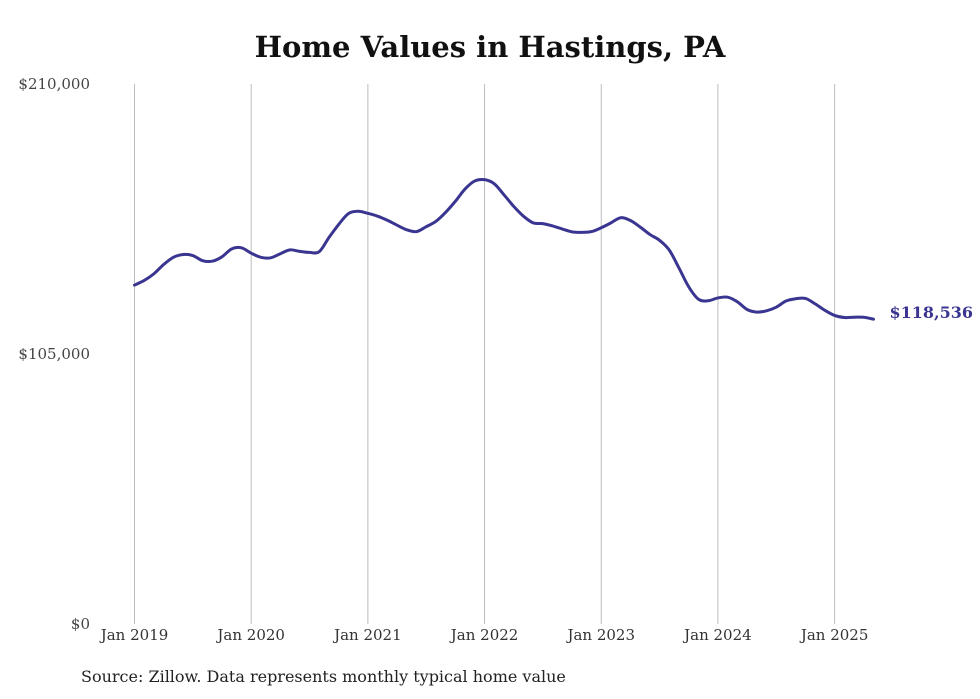 The height and width of the screenshot is (699, 980). I want to click on x-tick-label-2024-01: Jan 2024, so click(717, 635).